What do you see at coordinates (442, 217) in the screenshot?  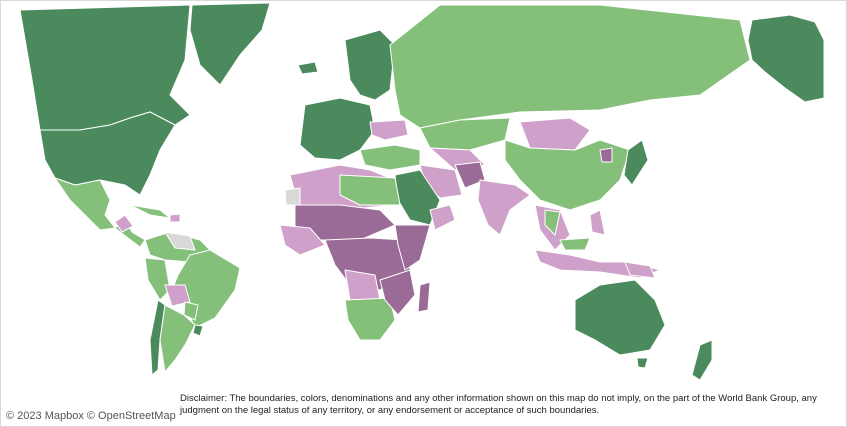 I see `yemen-oman` at bounding box center [442, 217].